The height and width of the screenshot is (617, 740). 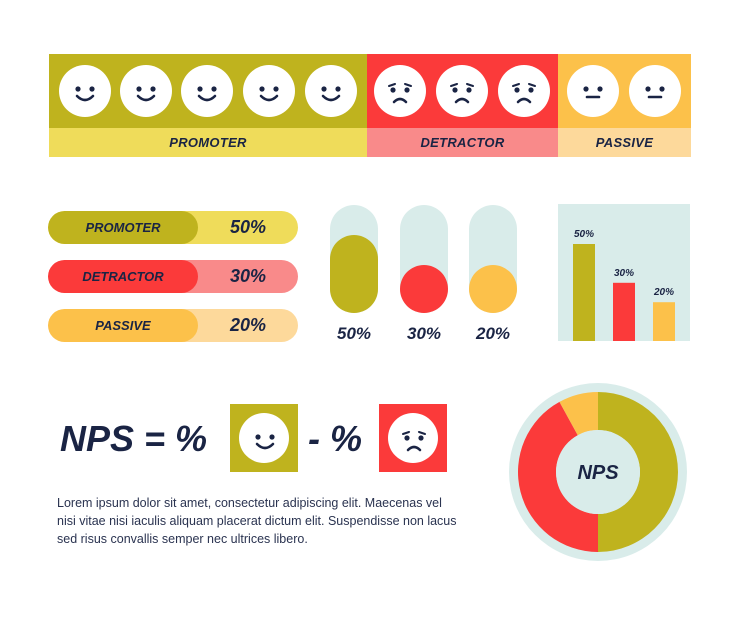 What do you see at coordinates (424, 259) in the screenshot?
I see `detractor-tank` at bounding box center [424, 259].